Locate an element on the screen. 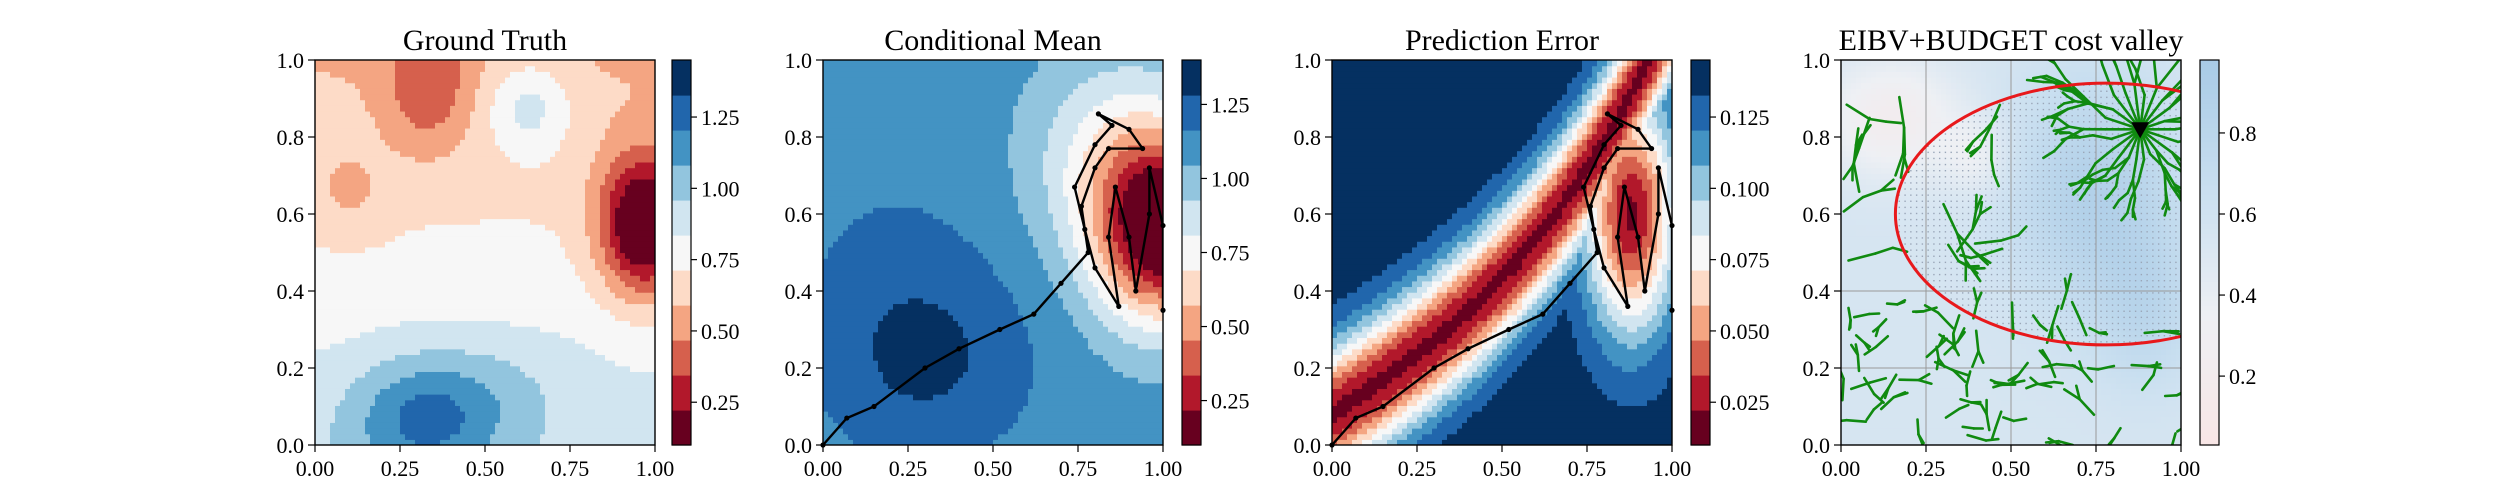 The height and width of the screenshot is (500, 2500). heatmap-field is located at coordinates (993, 252).